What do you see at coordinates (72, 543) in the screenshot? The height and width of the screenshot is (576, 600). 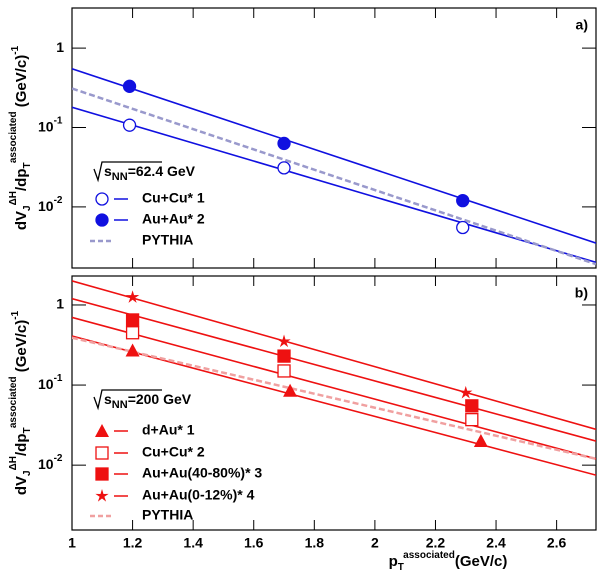 I see `x-tick-label: 1` at bounding box center [72, 543].